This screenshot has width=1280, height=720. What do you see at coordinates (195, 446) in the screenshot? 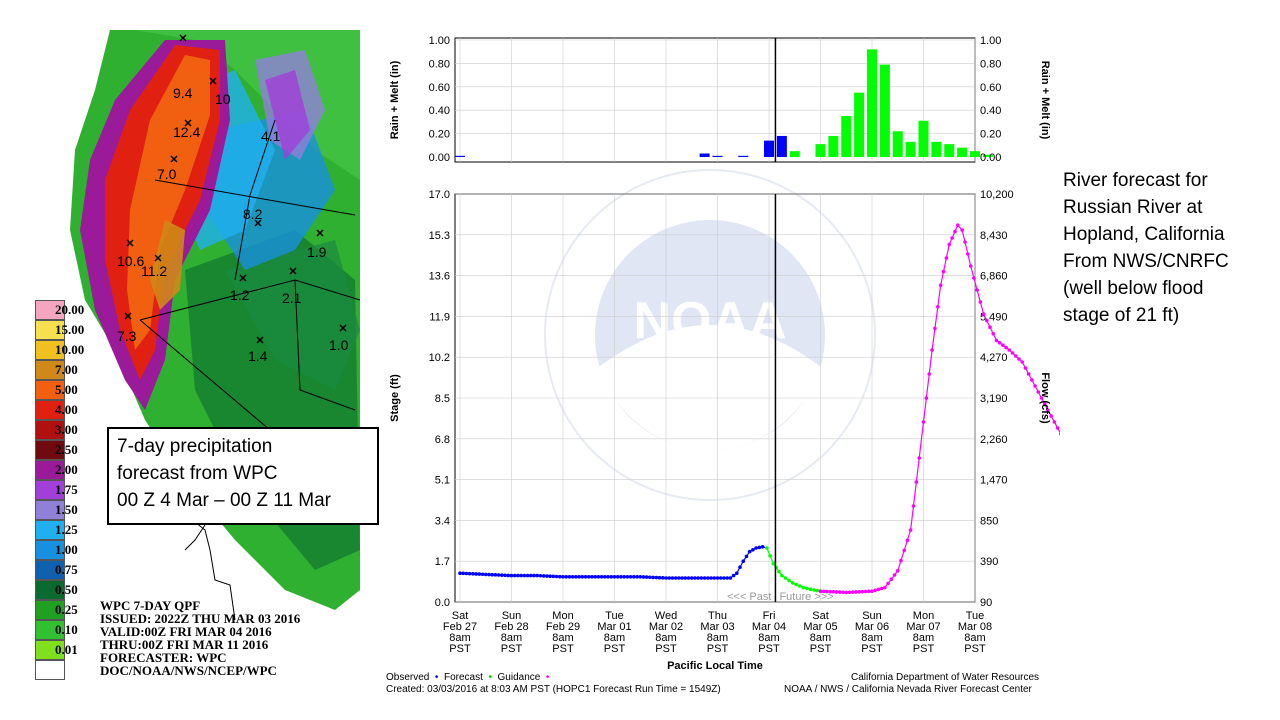
I see `precip-caption-line: 7-day precipitation` at bounding box center [195, 446].